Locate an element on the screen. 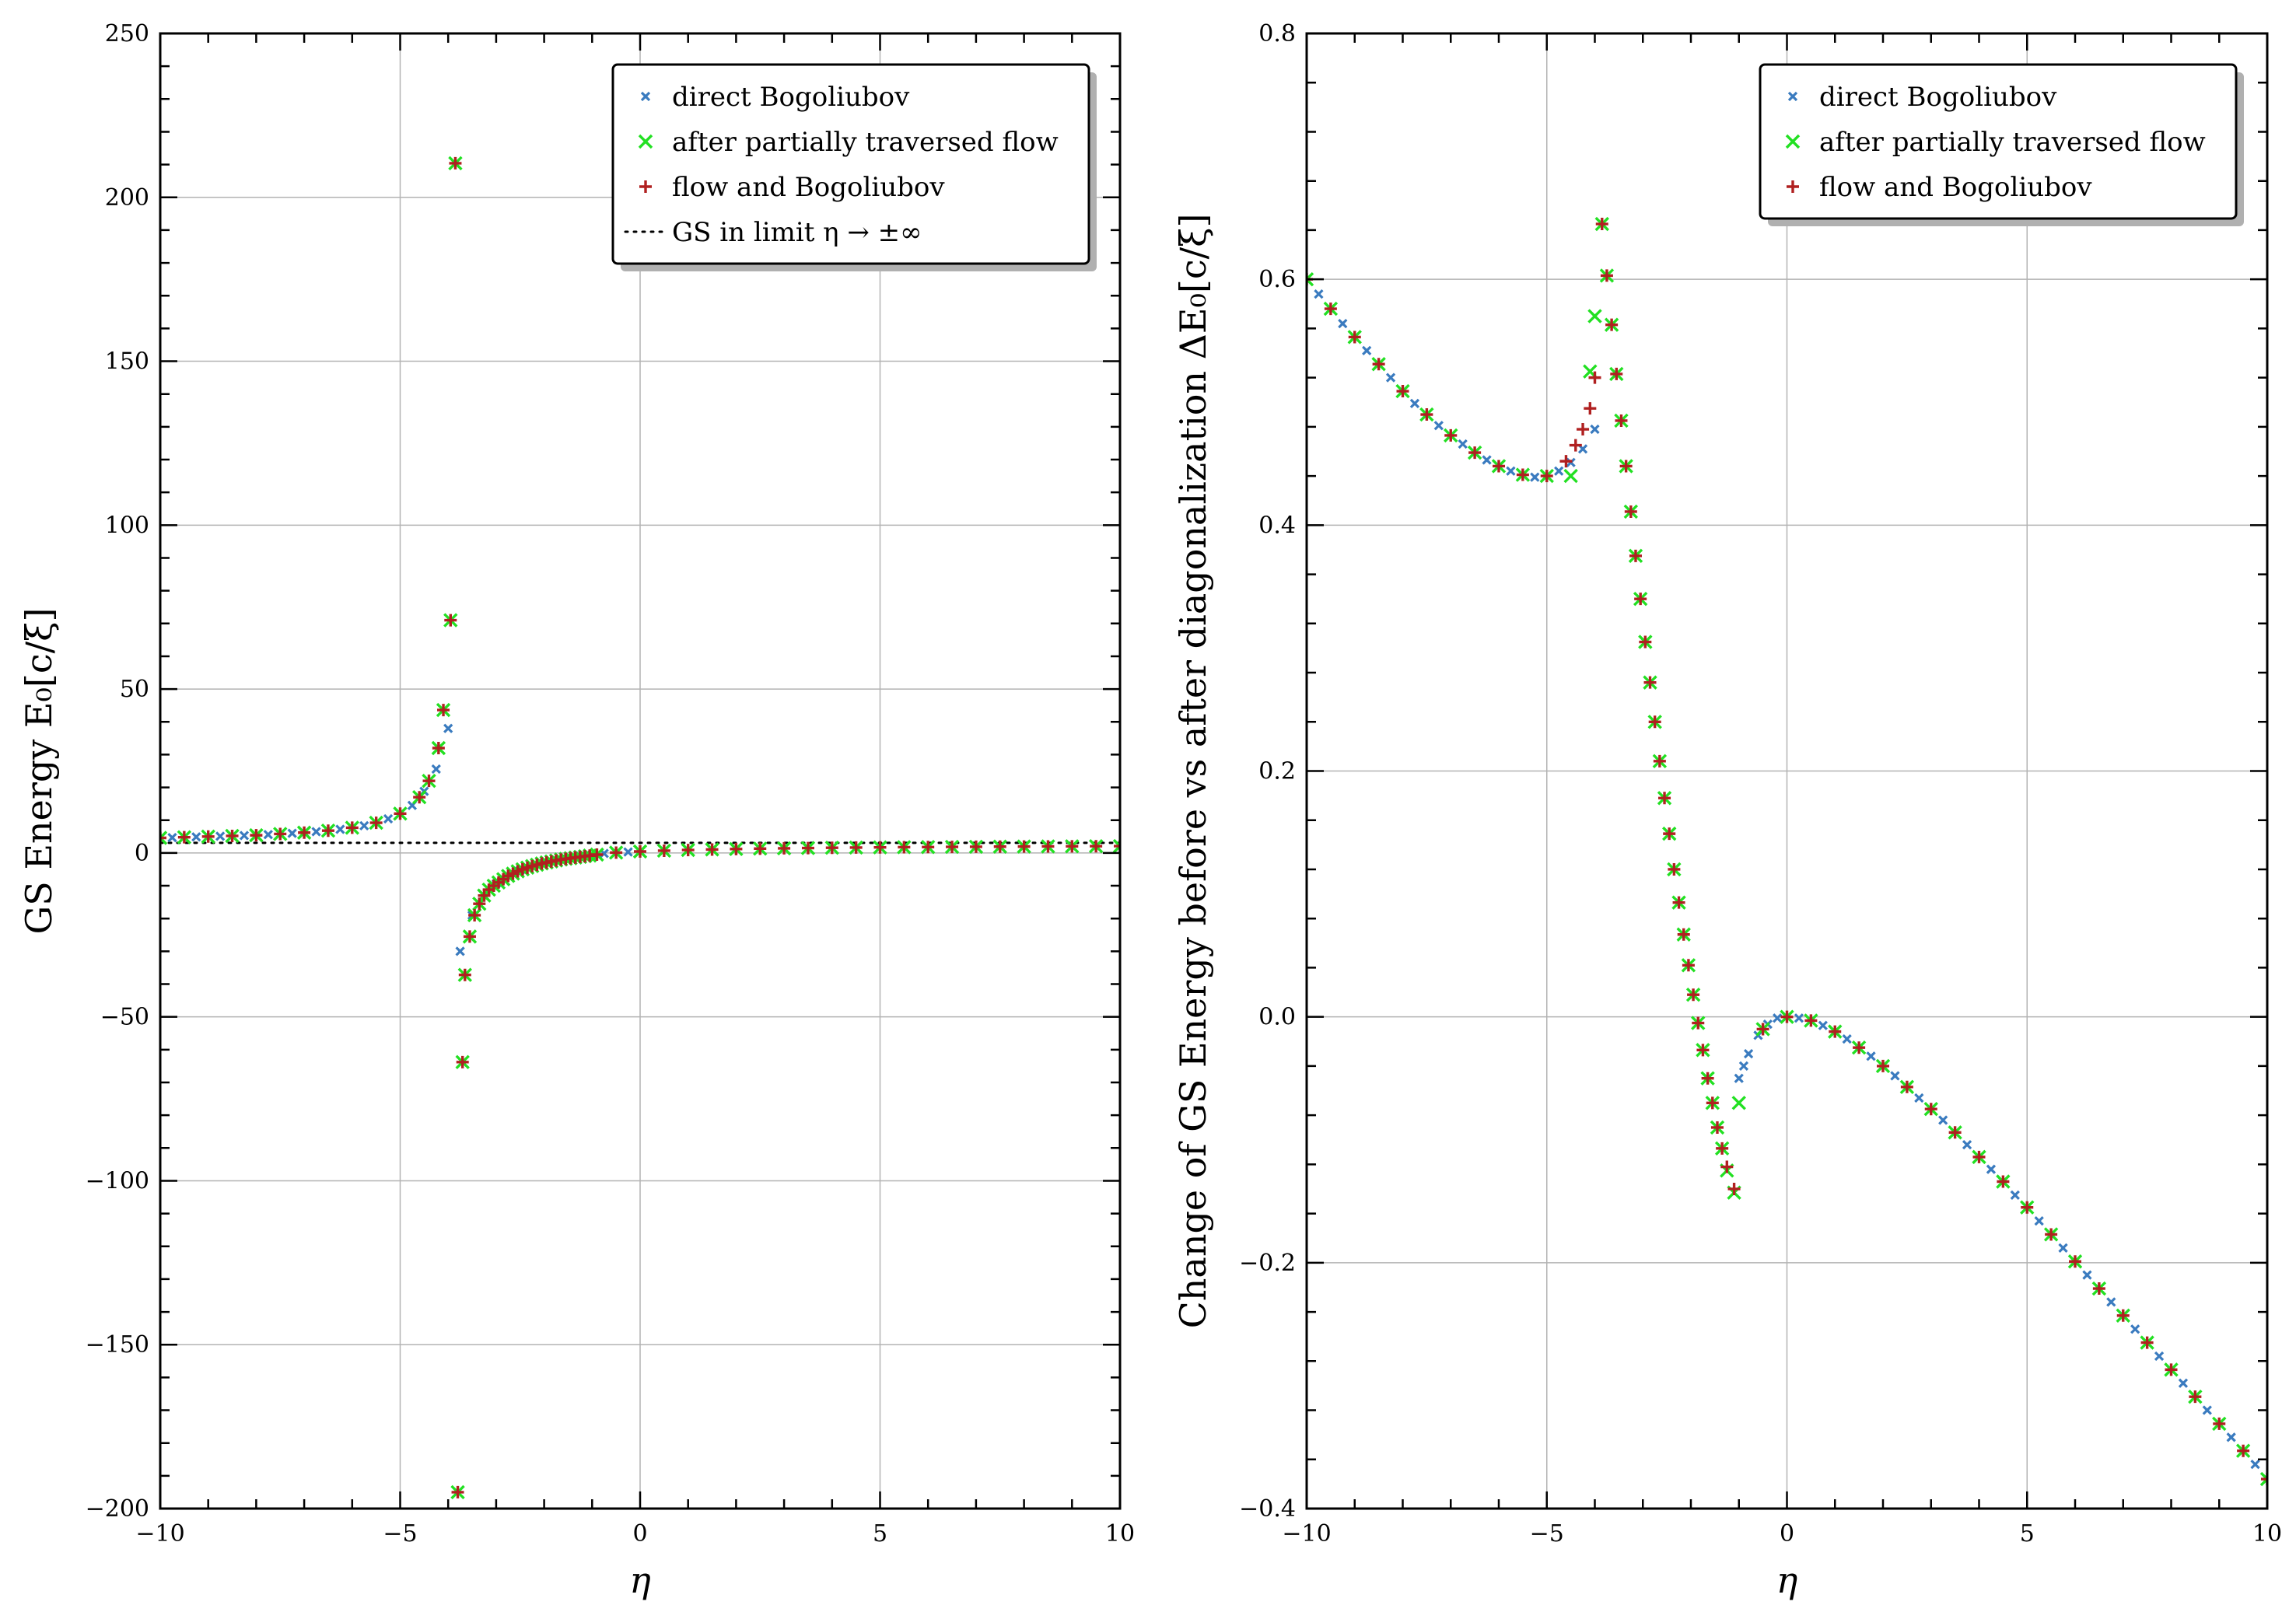 The image size is (2296, 1612). right-x-axis-label: η is located at coordinates (1787, 1580).